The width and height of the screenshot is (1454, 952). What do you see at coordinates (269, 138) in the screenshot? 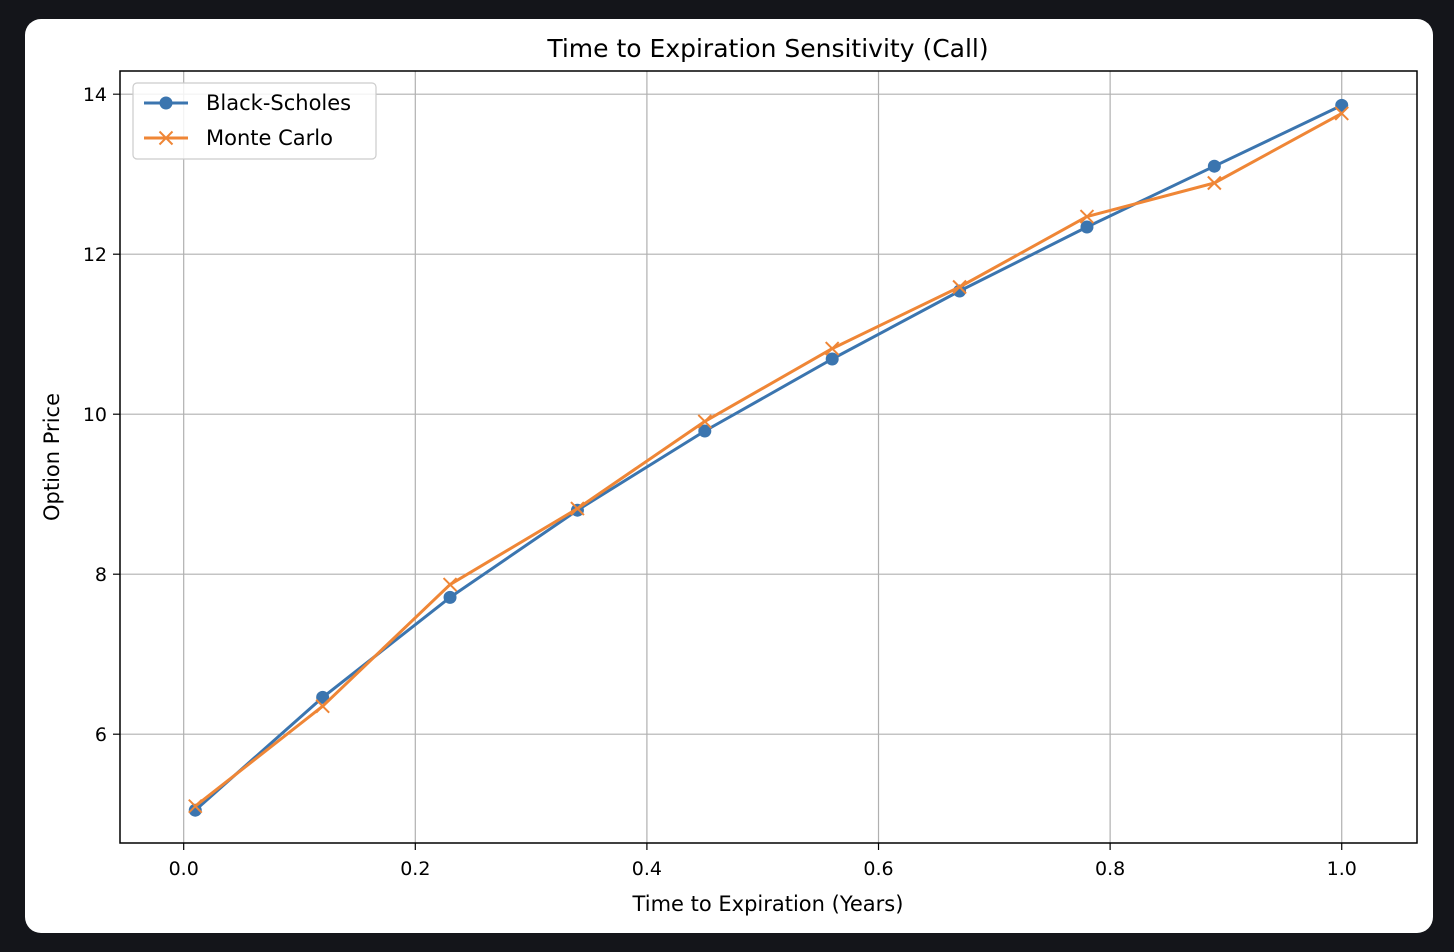
I see `legend-label-monte-carlo: Monte Carlo` at bounding box center [269, 138].